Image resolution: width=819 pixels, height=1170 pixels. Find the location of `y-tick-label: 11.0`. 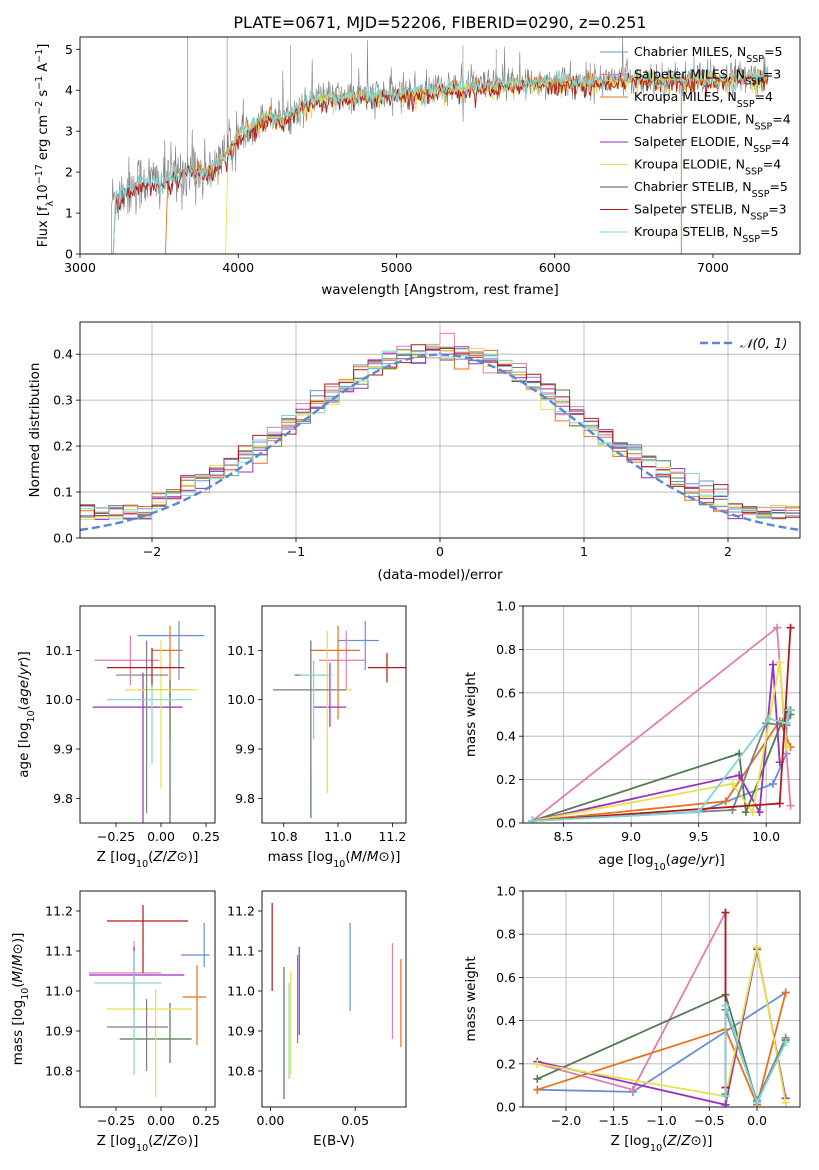

y-tick-label: 11.0 is located at coordinates (59, 991).